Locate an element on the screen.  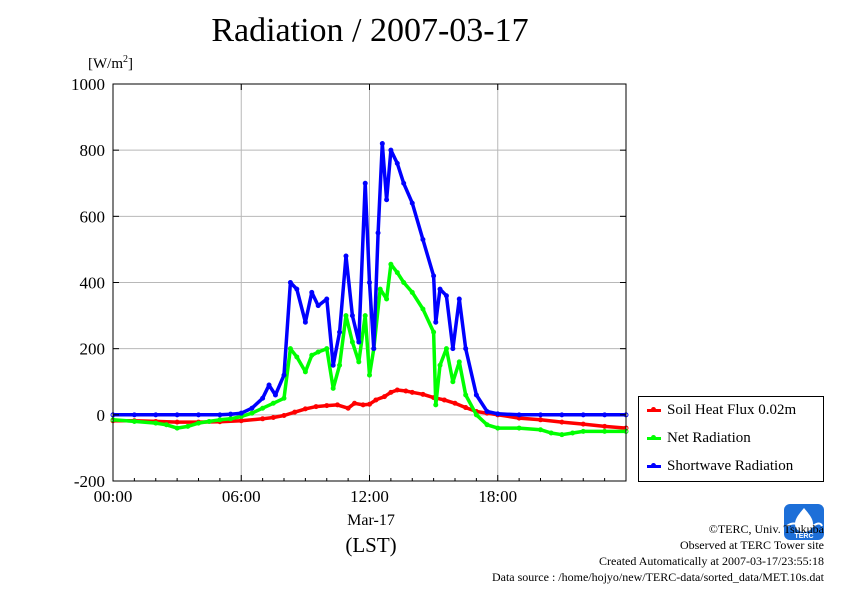
x-tick-label: 06:00 is located at coordinates (241, 496).